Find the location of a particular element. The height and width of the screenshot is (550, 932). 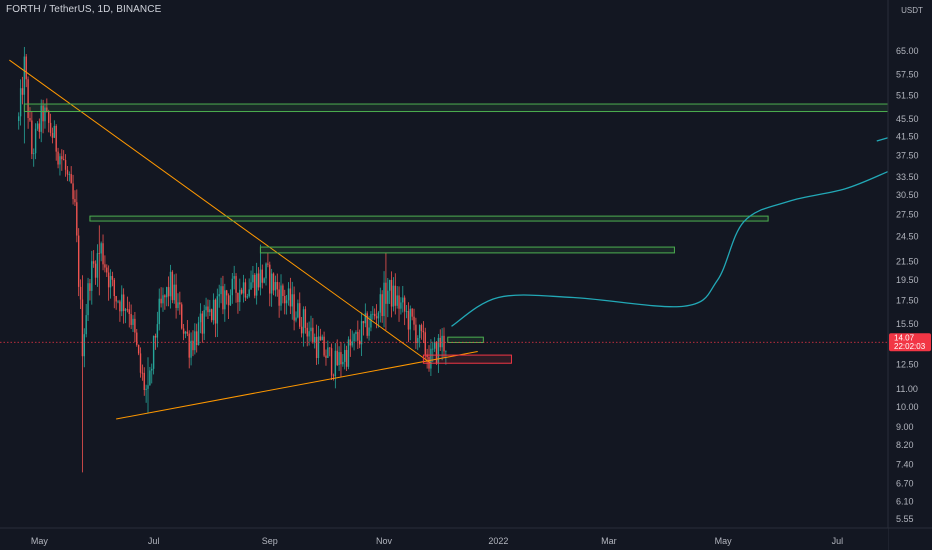

time-tick-label: May is located at coordinates (40, 541).